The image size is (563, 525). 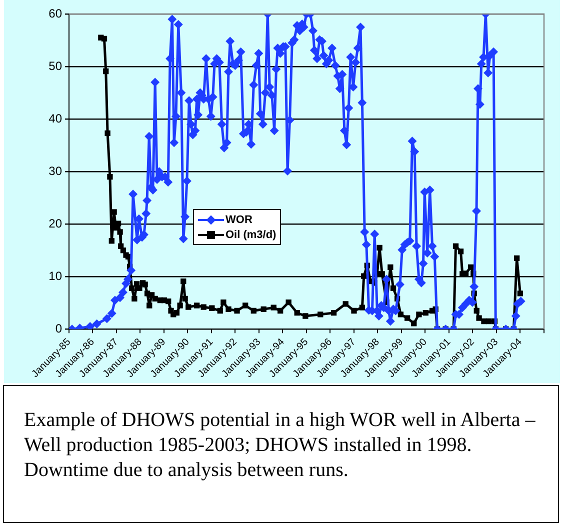 What do you see at coordinates (251, 234) in the screenshot?
I see `legend-label: Oil (m3/d)` at bounding box center [251, 234].